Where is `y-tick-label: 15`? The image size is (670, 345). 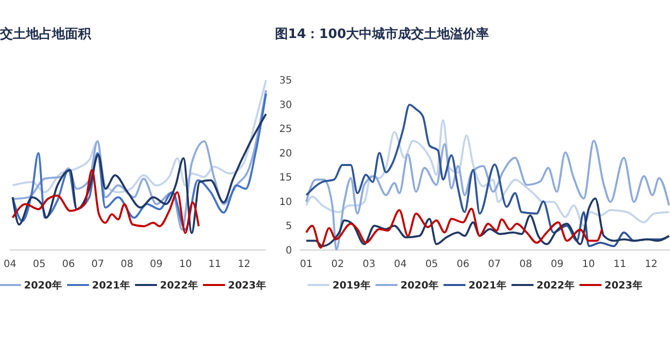 y-tick-label: 15 is located at coordinates (285, 178).